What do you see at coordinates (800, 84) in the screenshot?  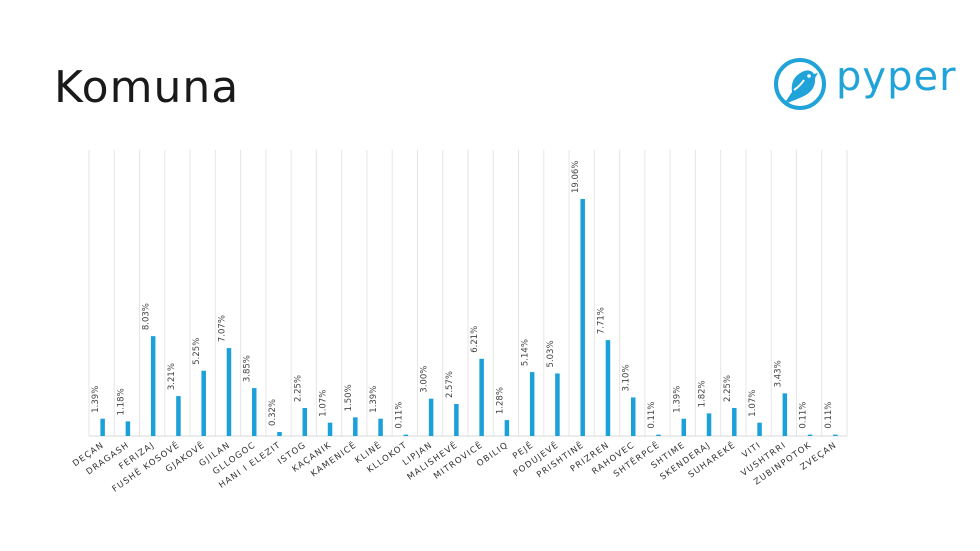 I see `bird-logo-icon` at bounding box center [800, 84].